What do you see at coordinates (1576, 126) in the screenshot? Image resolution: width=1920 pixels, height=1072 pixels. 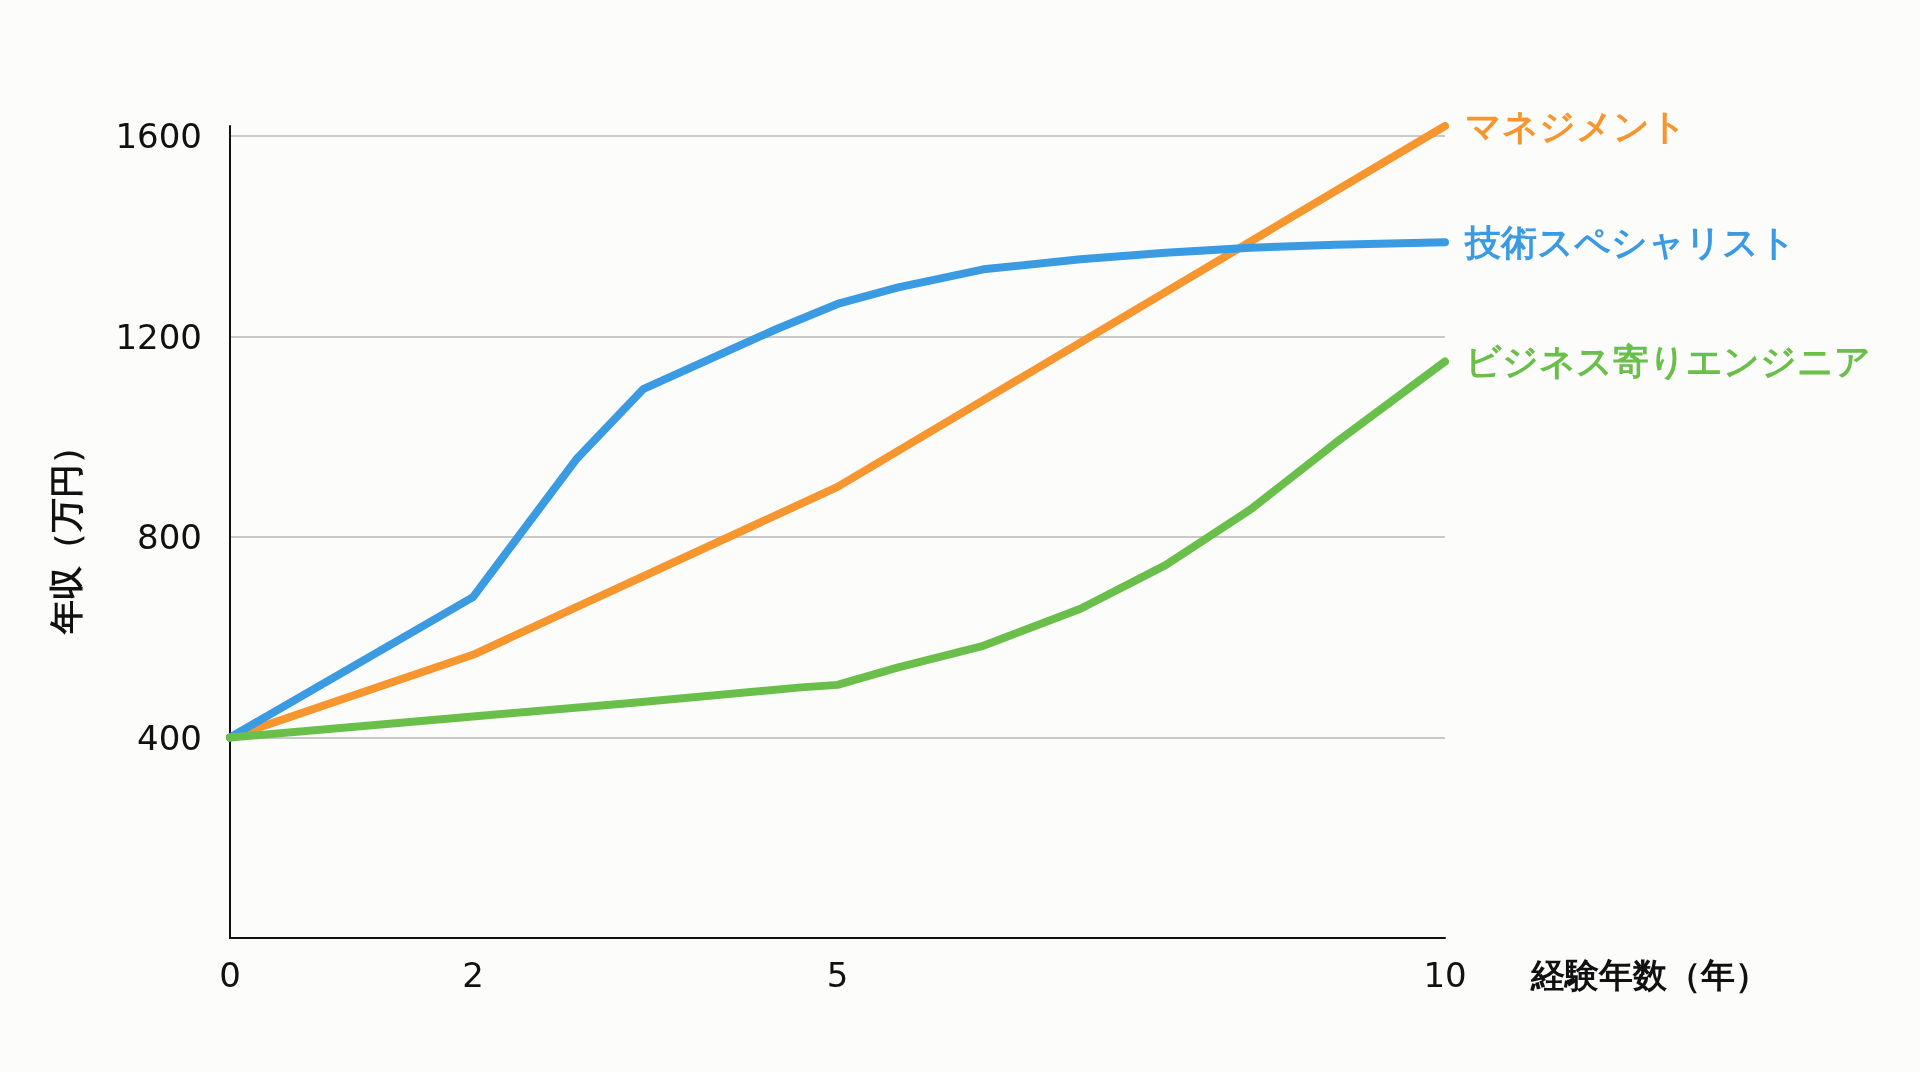 I see `series-label: マネジメント` at bounding box center [1576, 126].